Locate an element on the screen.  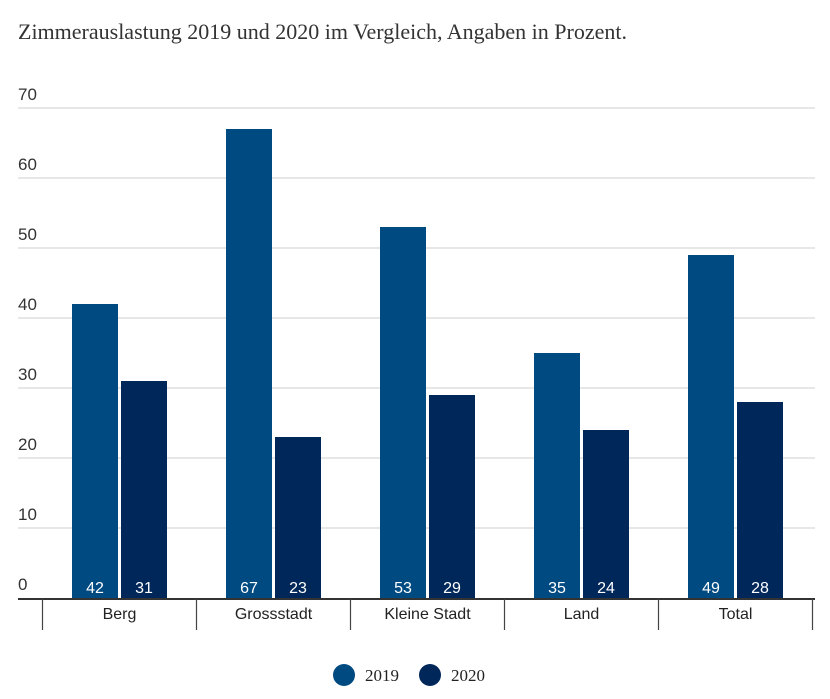
data-labels: 42 31 67 23 53 29 35 24 49 28 is located at coordinates (427, 588).